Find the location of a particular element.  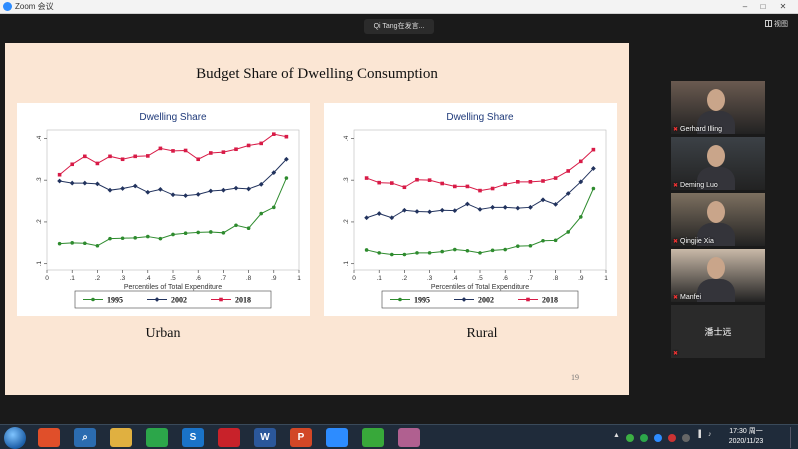

show-desktop-button is located at coordinates (793, 437).